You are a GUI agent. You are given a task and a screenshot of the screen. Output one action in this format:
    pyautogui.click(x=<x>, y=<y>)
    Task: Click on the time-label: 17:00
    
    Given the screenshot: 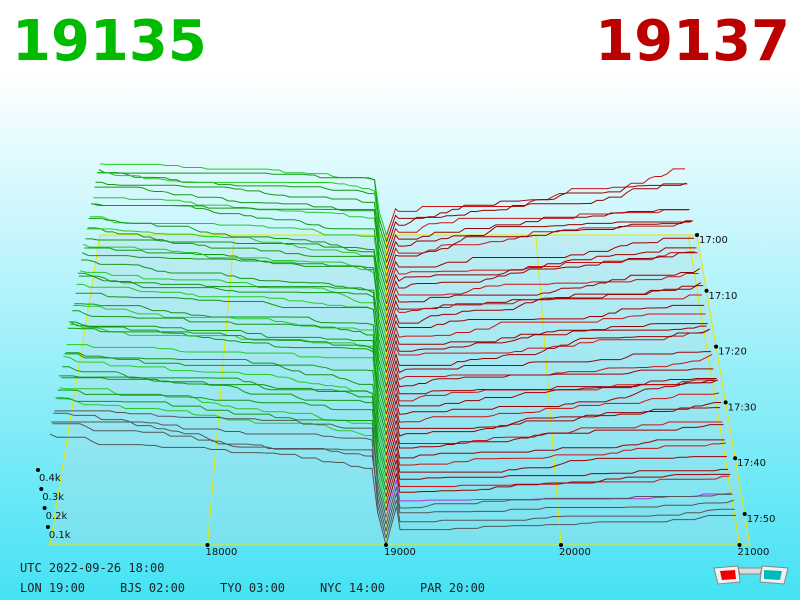 What is the action you would take?
    pyautogui.click(x=713, y=240)
    